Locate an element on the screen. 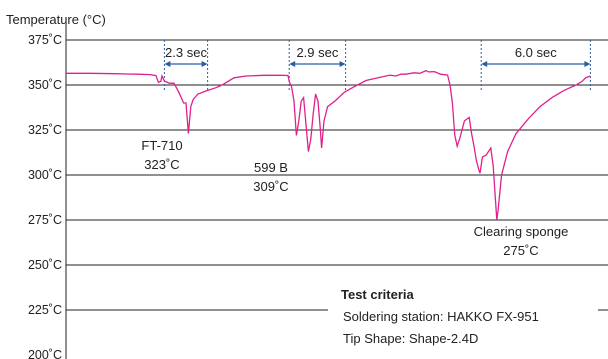 Image resolution: width=608 pixels, height=359 pixels. test-criteria-heading: Test criteria is located at coordinates (377, 294).